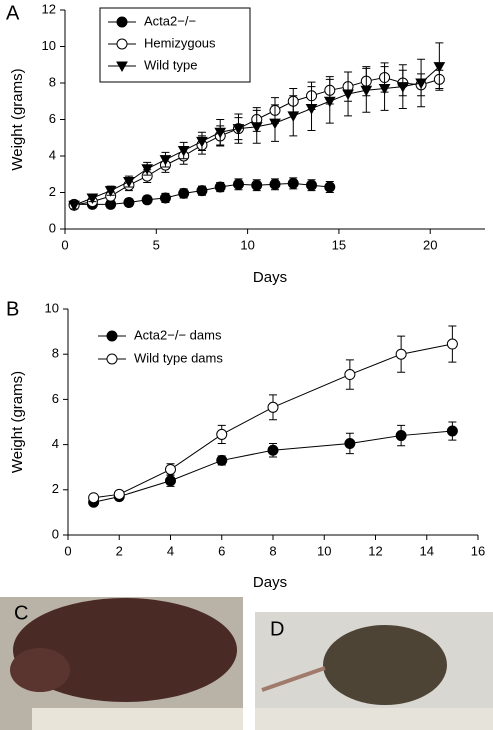 Image resolution: width=493 pixels, height=730 pixels. Describe the element at coordinates (170, 20) in the screenshot. I see `legend-label: Acta2−/−` at that location.